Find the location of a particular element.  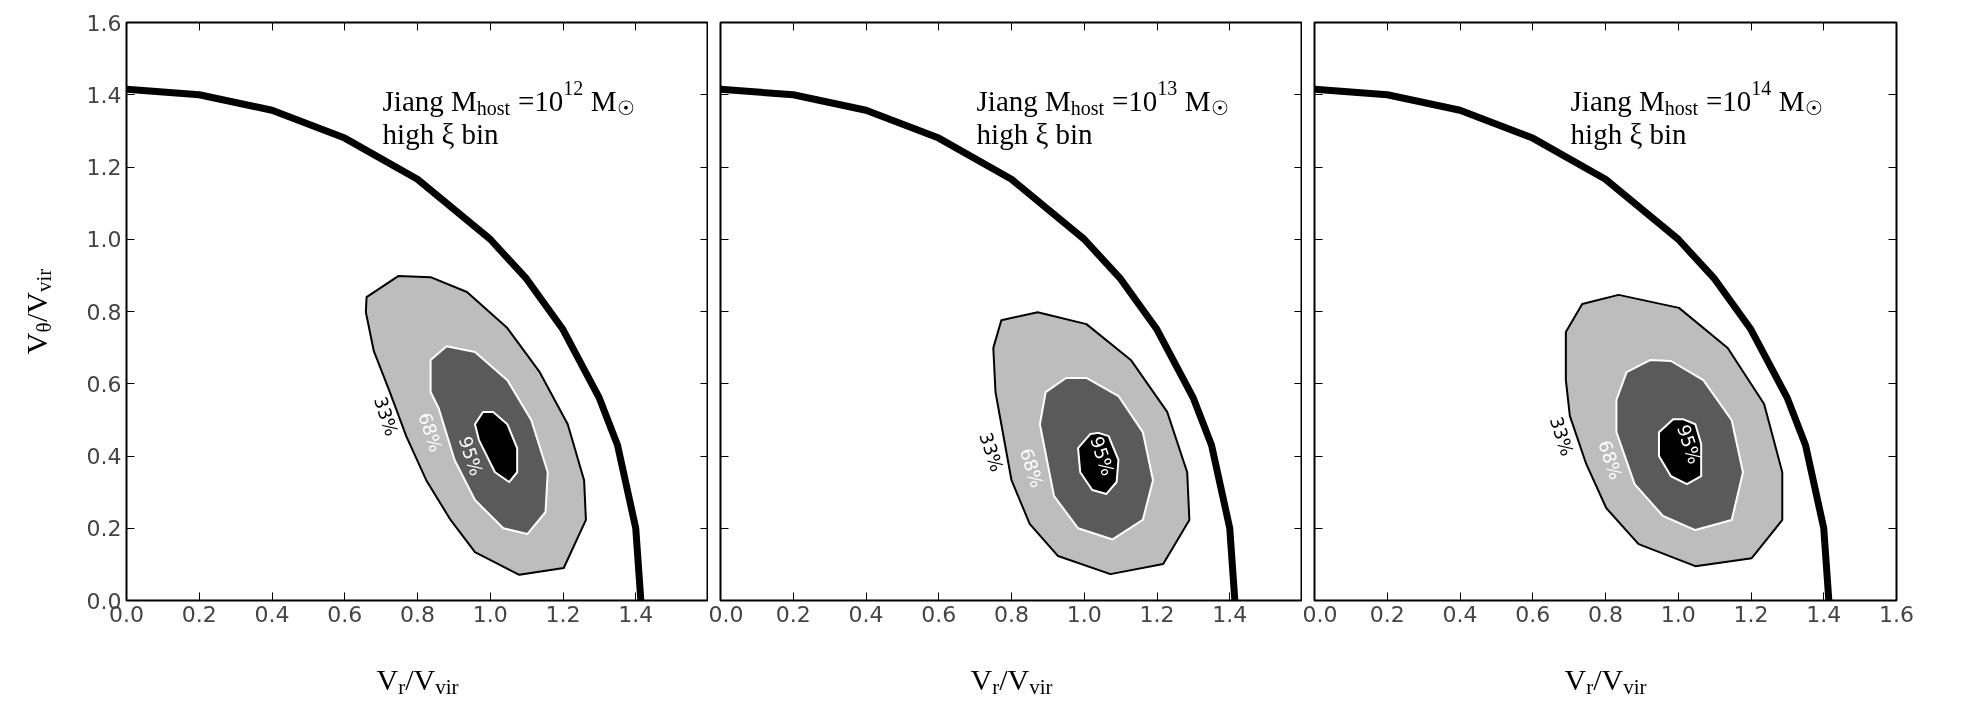

y-axis-title: Vθ/Vvir is located at coordinates (38, 311).